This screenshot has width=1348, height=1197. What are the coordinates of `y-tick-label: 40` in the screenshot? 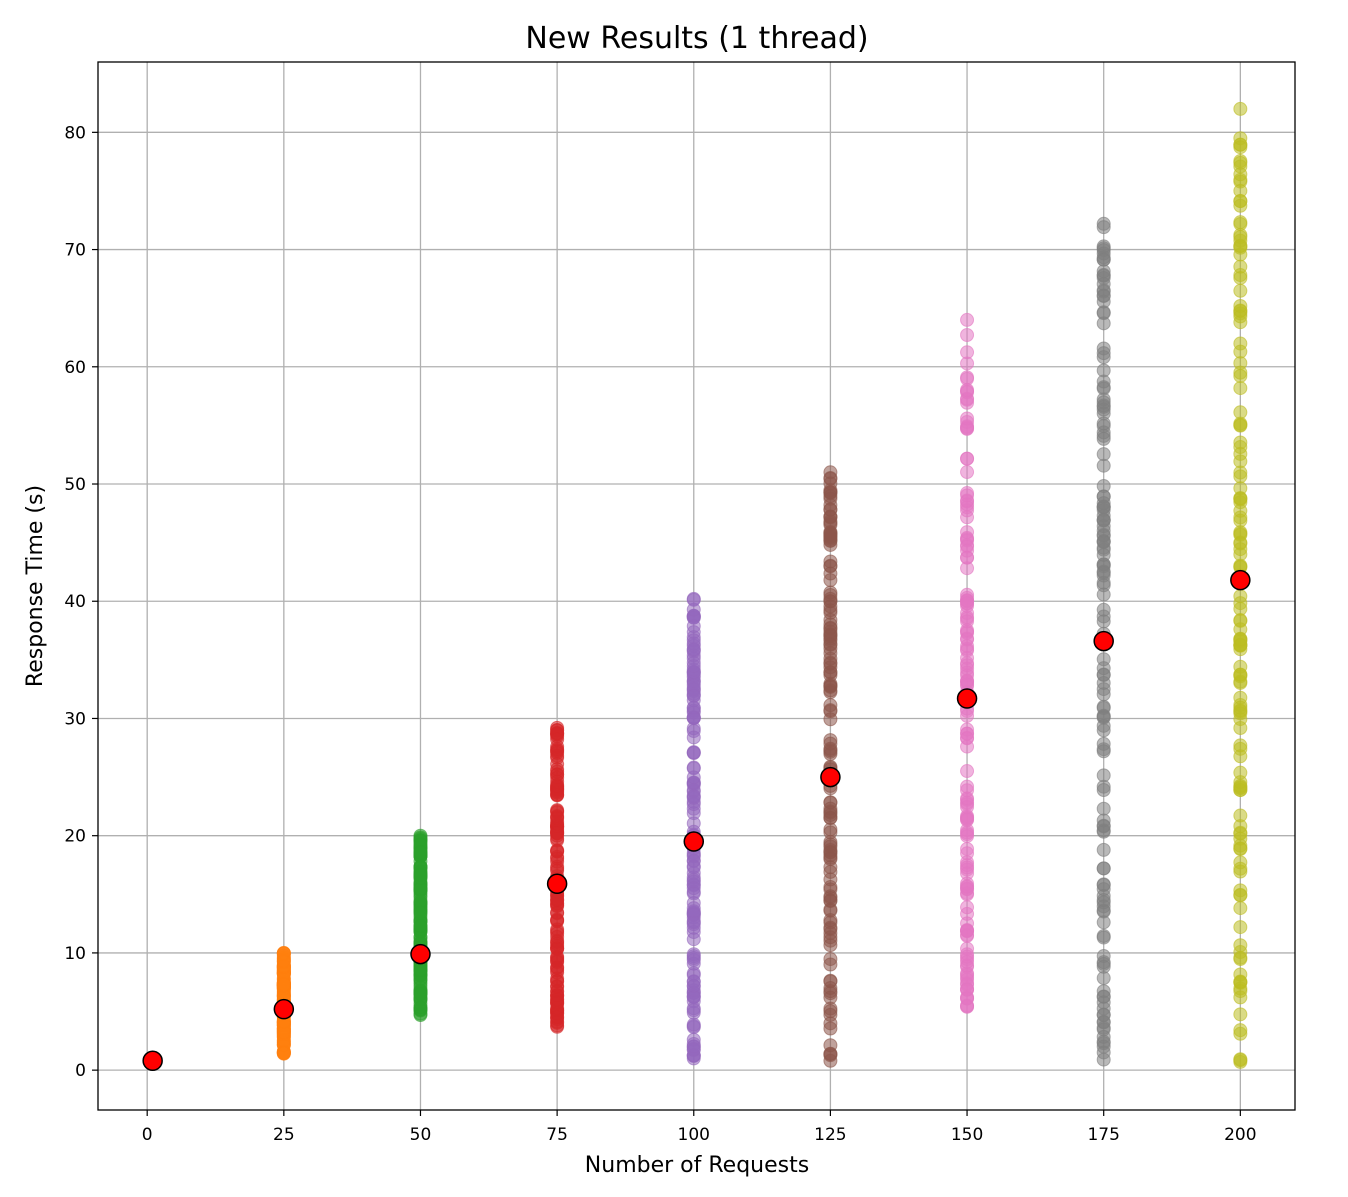 It's located at (75, 602).